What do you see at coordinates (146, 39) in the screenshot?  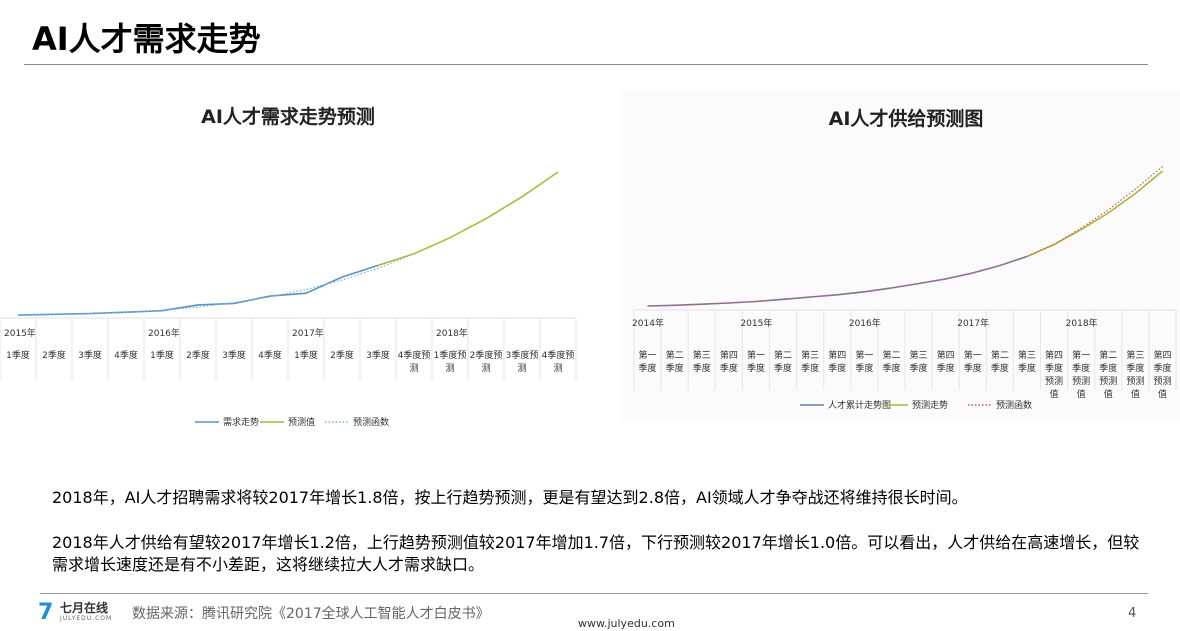 I see `page-title: AI人才需求走势` at bounding box center [146, 39].